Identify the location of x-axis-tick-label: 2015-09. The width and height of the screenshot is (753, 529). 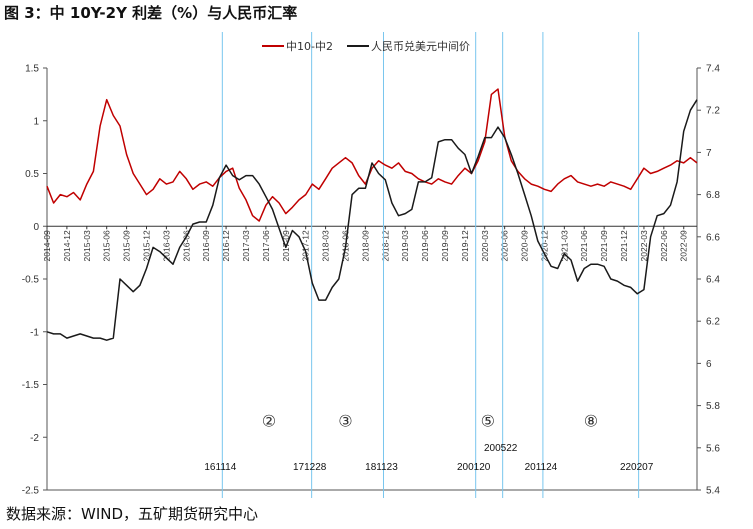
(127, 245).